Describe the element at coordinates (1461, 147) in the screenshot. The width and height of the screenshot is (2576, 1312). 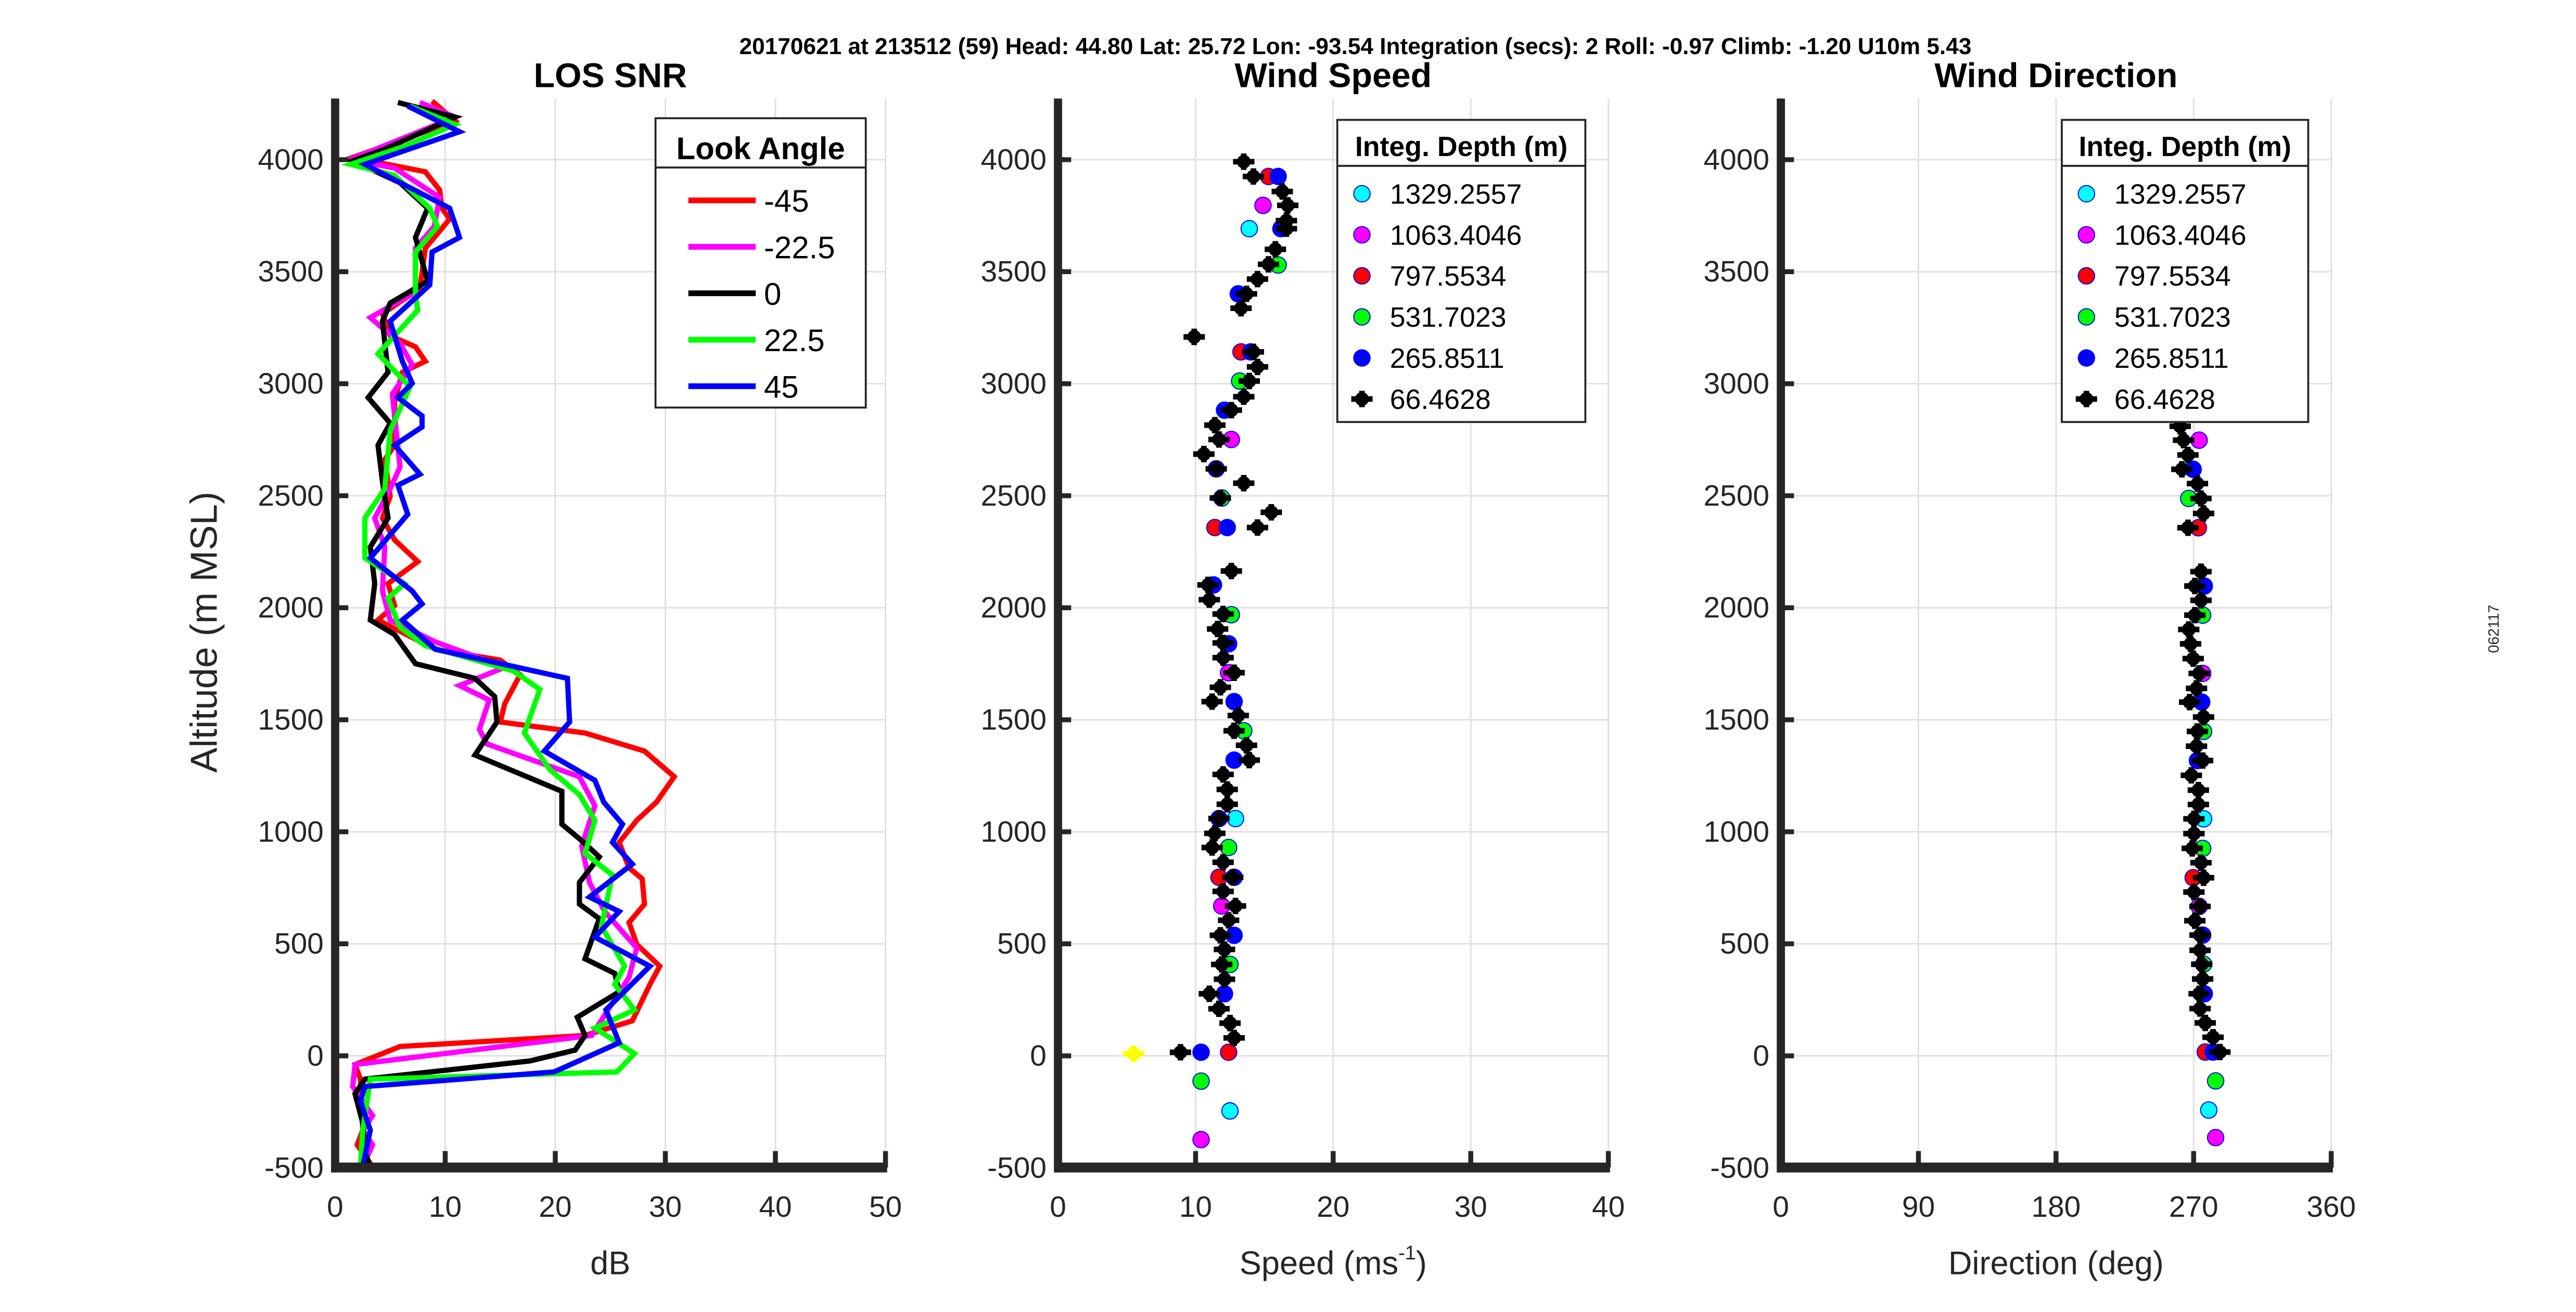
I see `legend-title: Integ. Depth (m)` at that location.